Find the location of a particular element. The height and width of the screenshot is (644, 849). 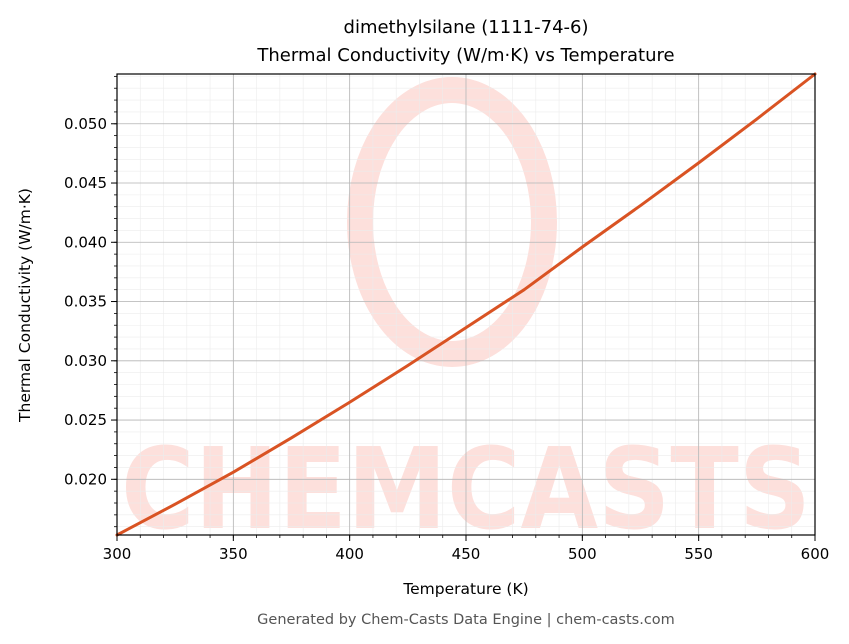

y-tick-label: 0.050 is located at coordinates (85, 124).